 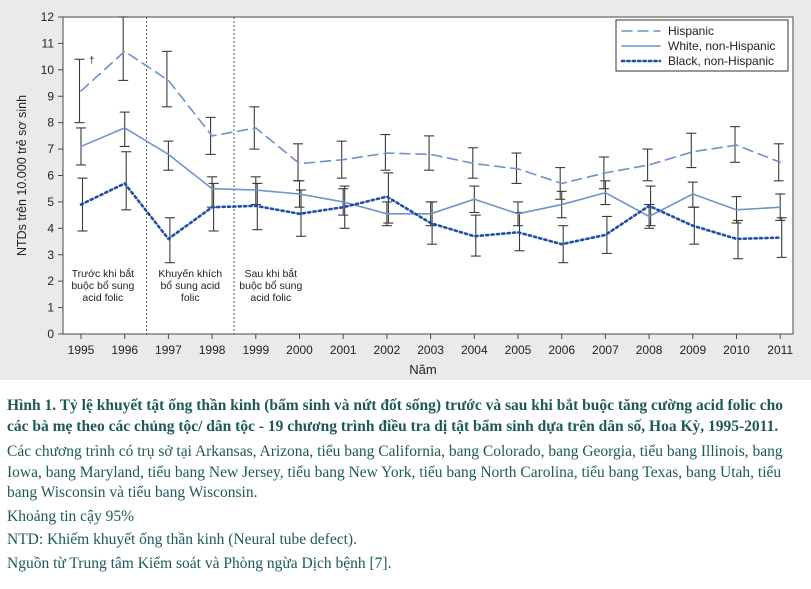 What do you see at coordinates (474, 350) in the screenshot?
I see `x-tick-label: 2004` at bounding box center [474, 350].